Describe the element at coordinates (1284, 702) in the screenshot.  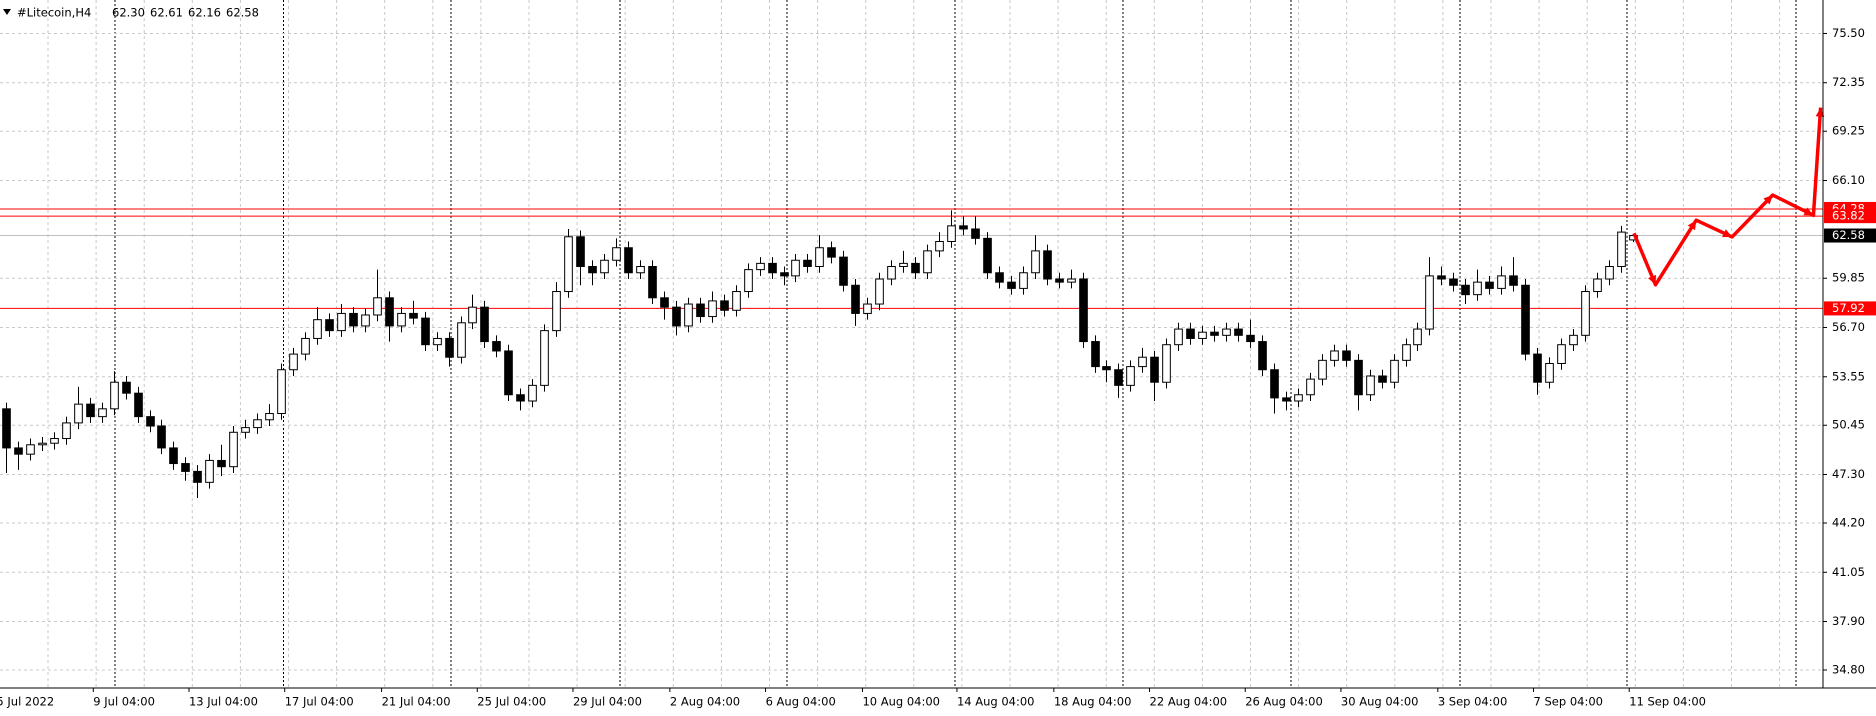
I see `x-tick-label: 26 Aug 04:00` at that location.